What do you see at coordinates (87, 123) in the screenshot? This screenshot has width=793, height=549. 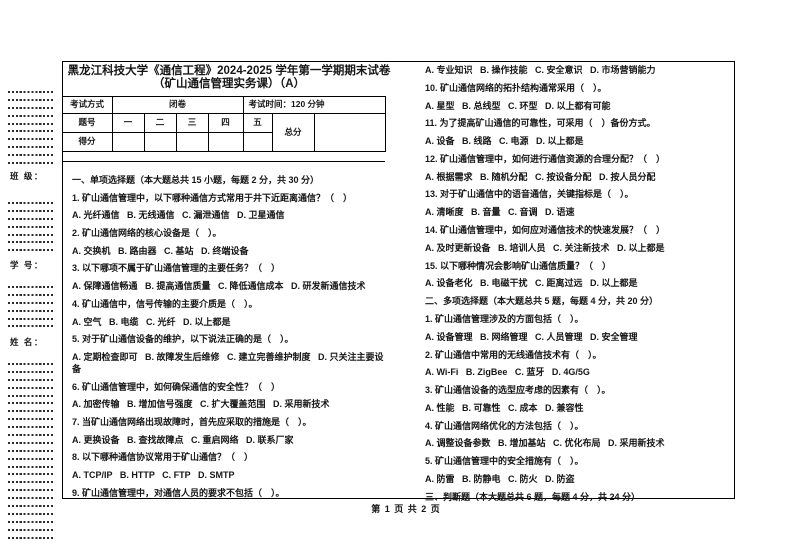 I see `question-number-header: 题号` at bounding box center [87, 123].